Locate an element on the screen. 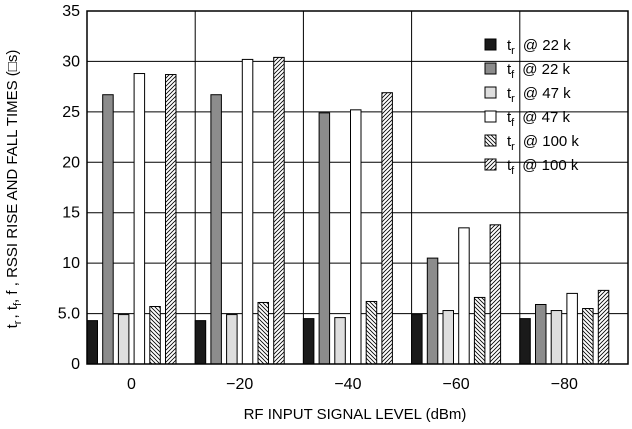 The width and height of the screenshot is (632, 429). x-tick-label: 0 is located at coordinates (131, 384).